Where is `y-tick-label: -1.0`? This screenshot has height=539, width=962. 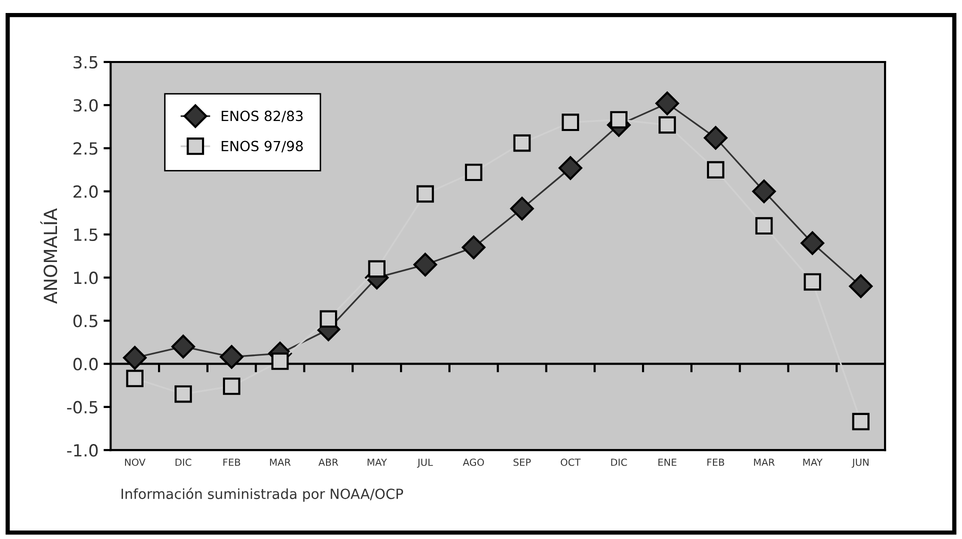 y-tick-label: -1.0 is located at coordinates (82, 450).